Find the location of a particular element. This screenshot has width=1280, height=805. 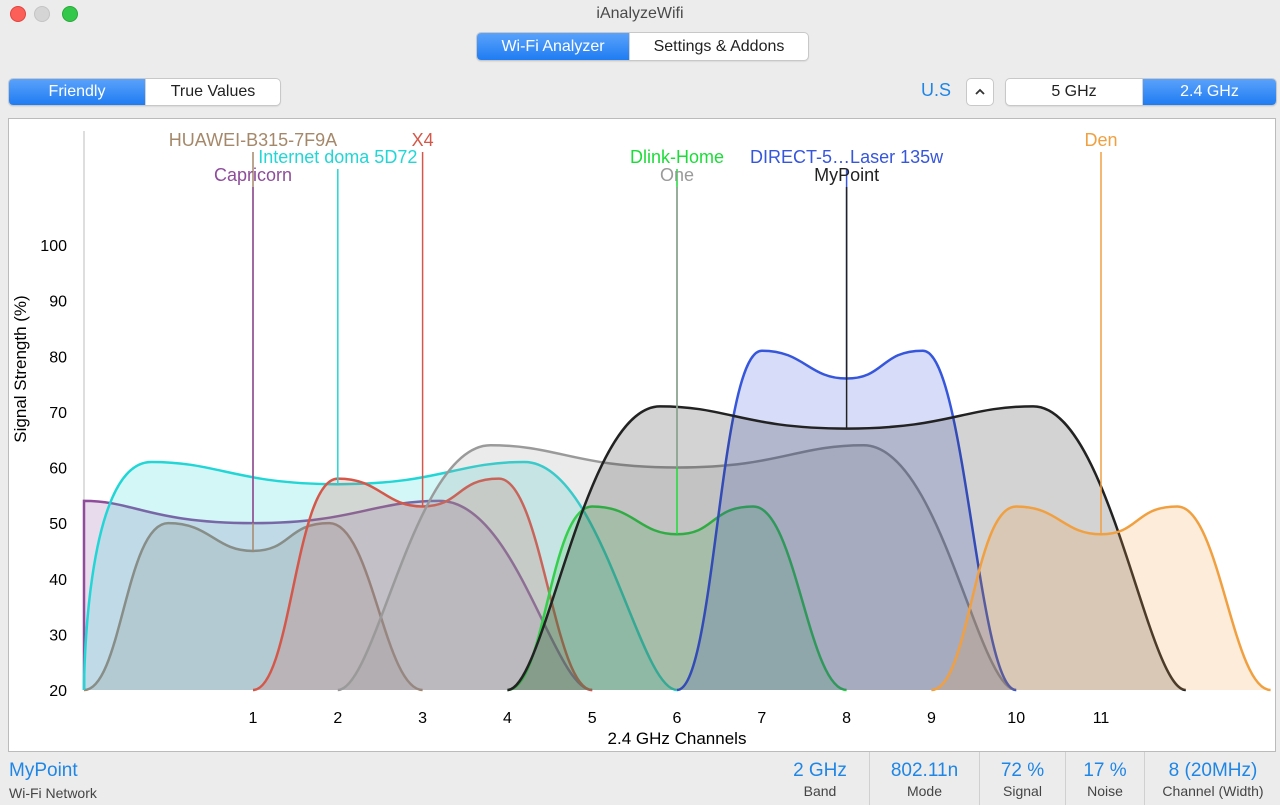

noise-value: 17 % is located at coordinates (1105, 770).